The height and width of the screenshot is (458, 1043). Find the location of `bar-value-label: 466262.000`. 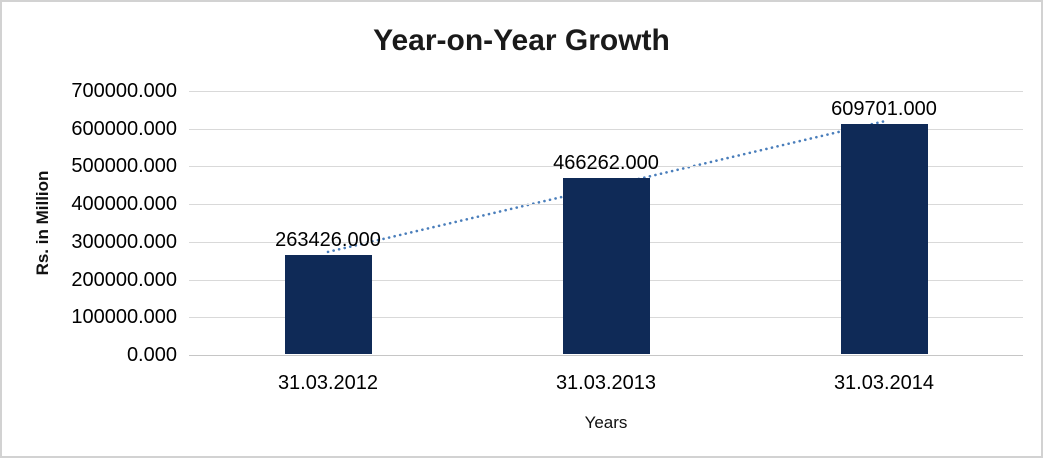

bar-value-label: 466262.000 is located at coordinates (606, 163).